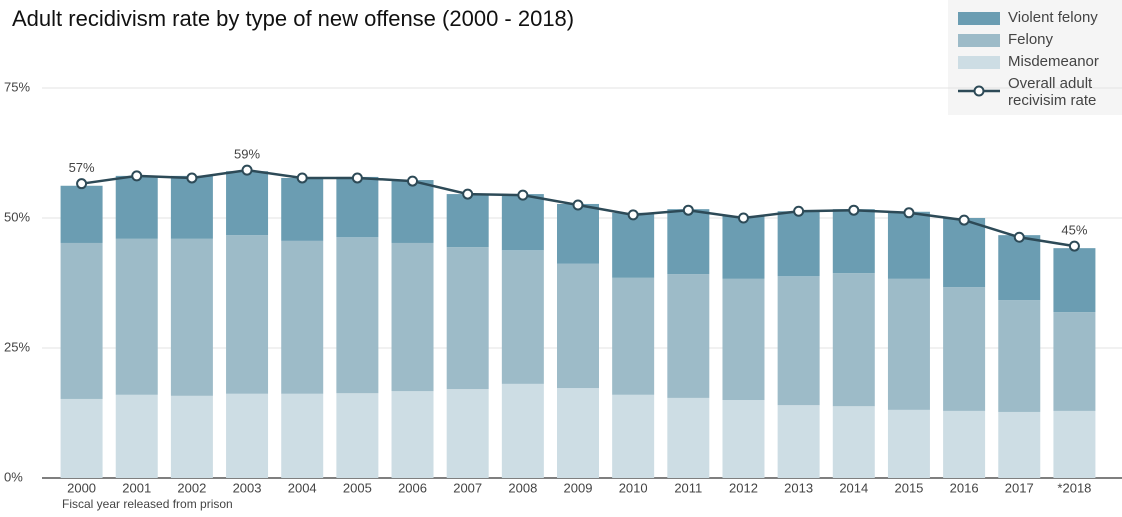  Describe the element at coordinates (1050, 83) in the screenshot. I see `legend-label-line: Overall adult` at that location.